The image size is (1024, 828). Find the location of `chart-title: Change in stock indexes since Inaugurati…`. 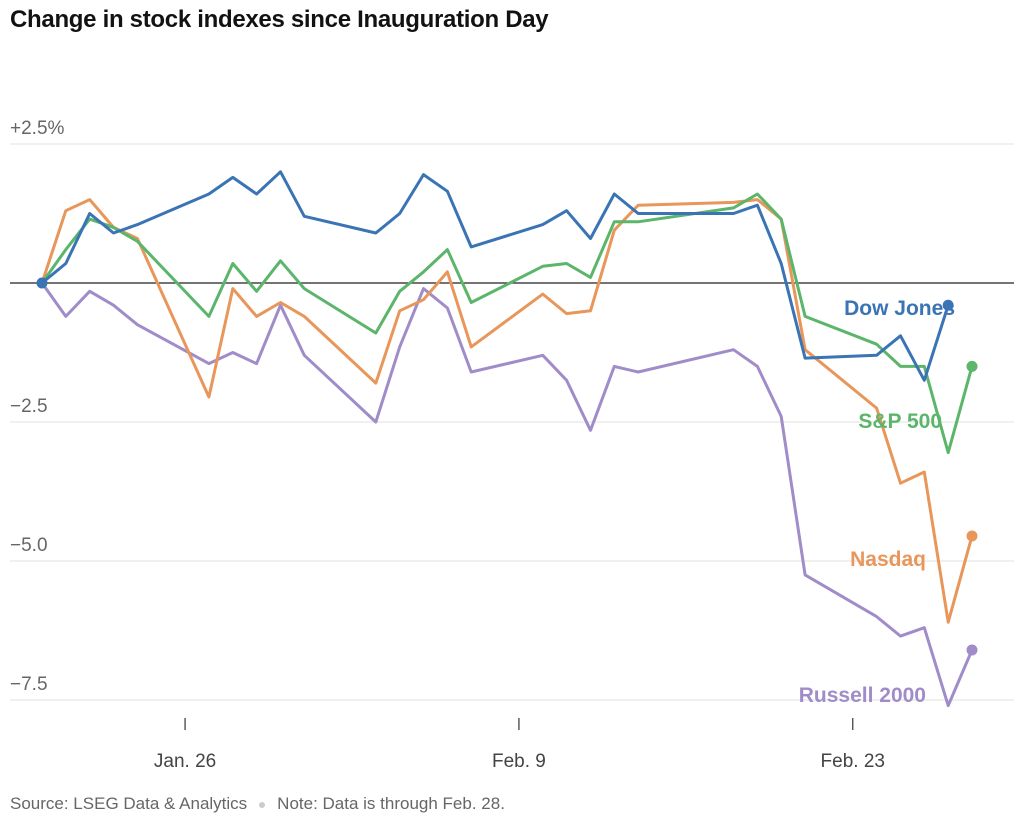

chart-title: Change in stock indexes since Inaugurati… is located at coordinates (279, 19).